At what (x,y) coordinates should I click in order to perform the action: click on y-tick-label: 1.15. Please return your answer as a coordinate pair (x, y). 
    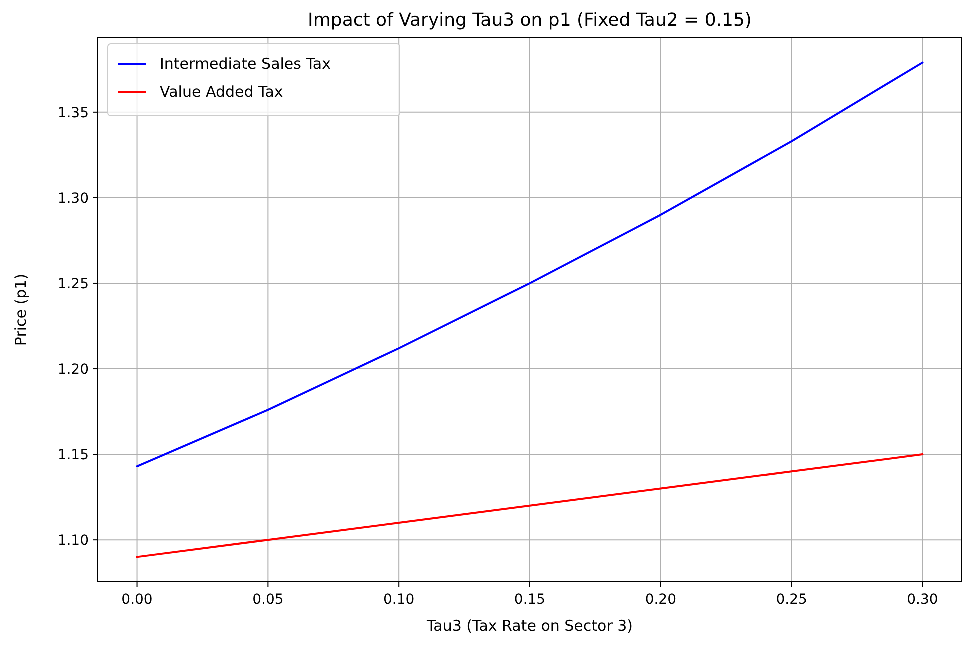
    Looking at the image, I should click on (73, 456).